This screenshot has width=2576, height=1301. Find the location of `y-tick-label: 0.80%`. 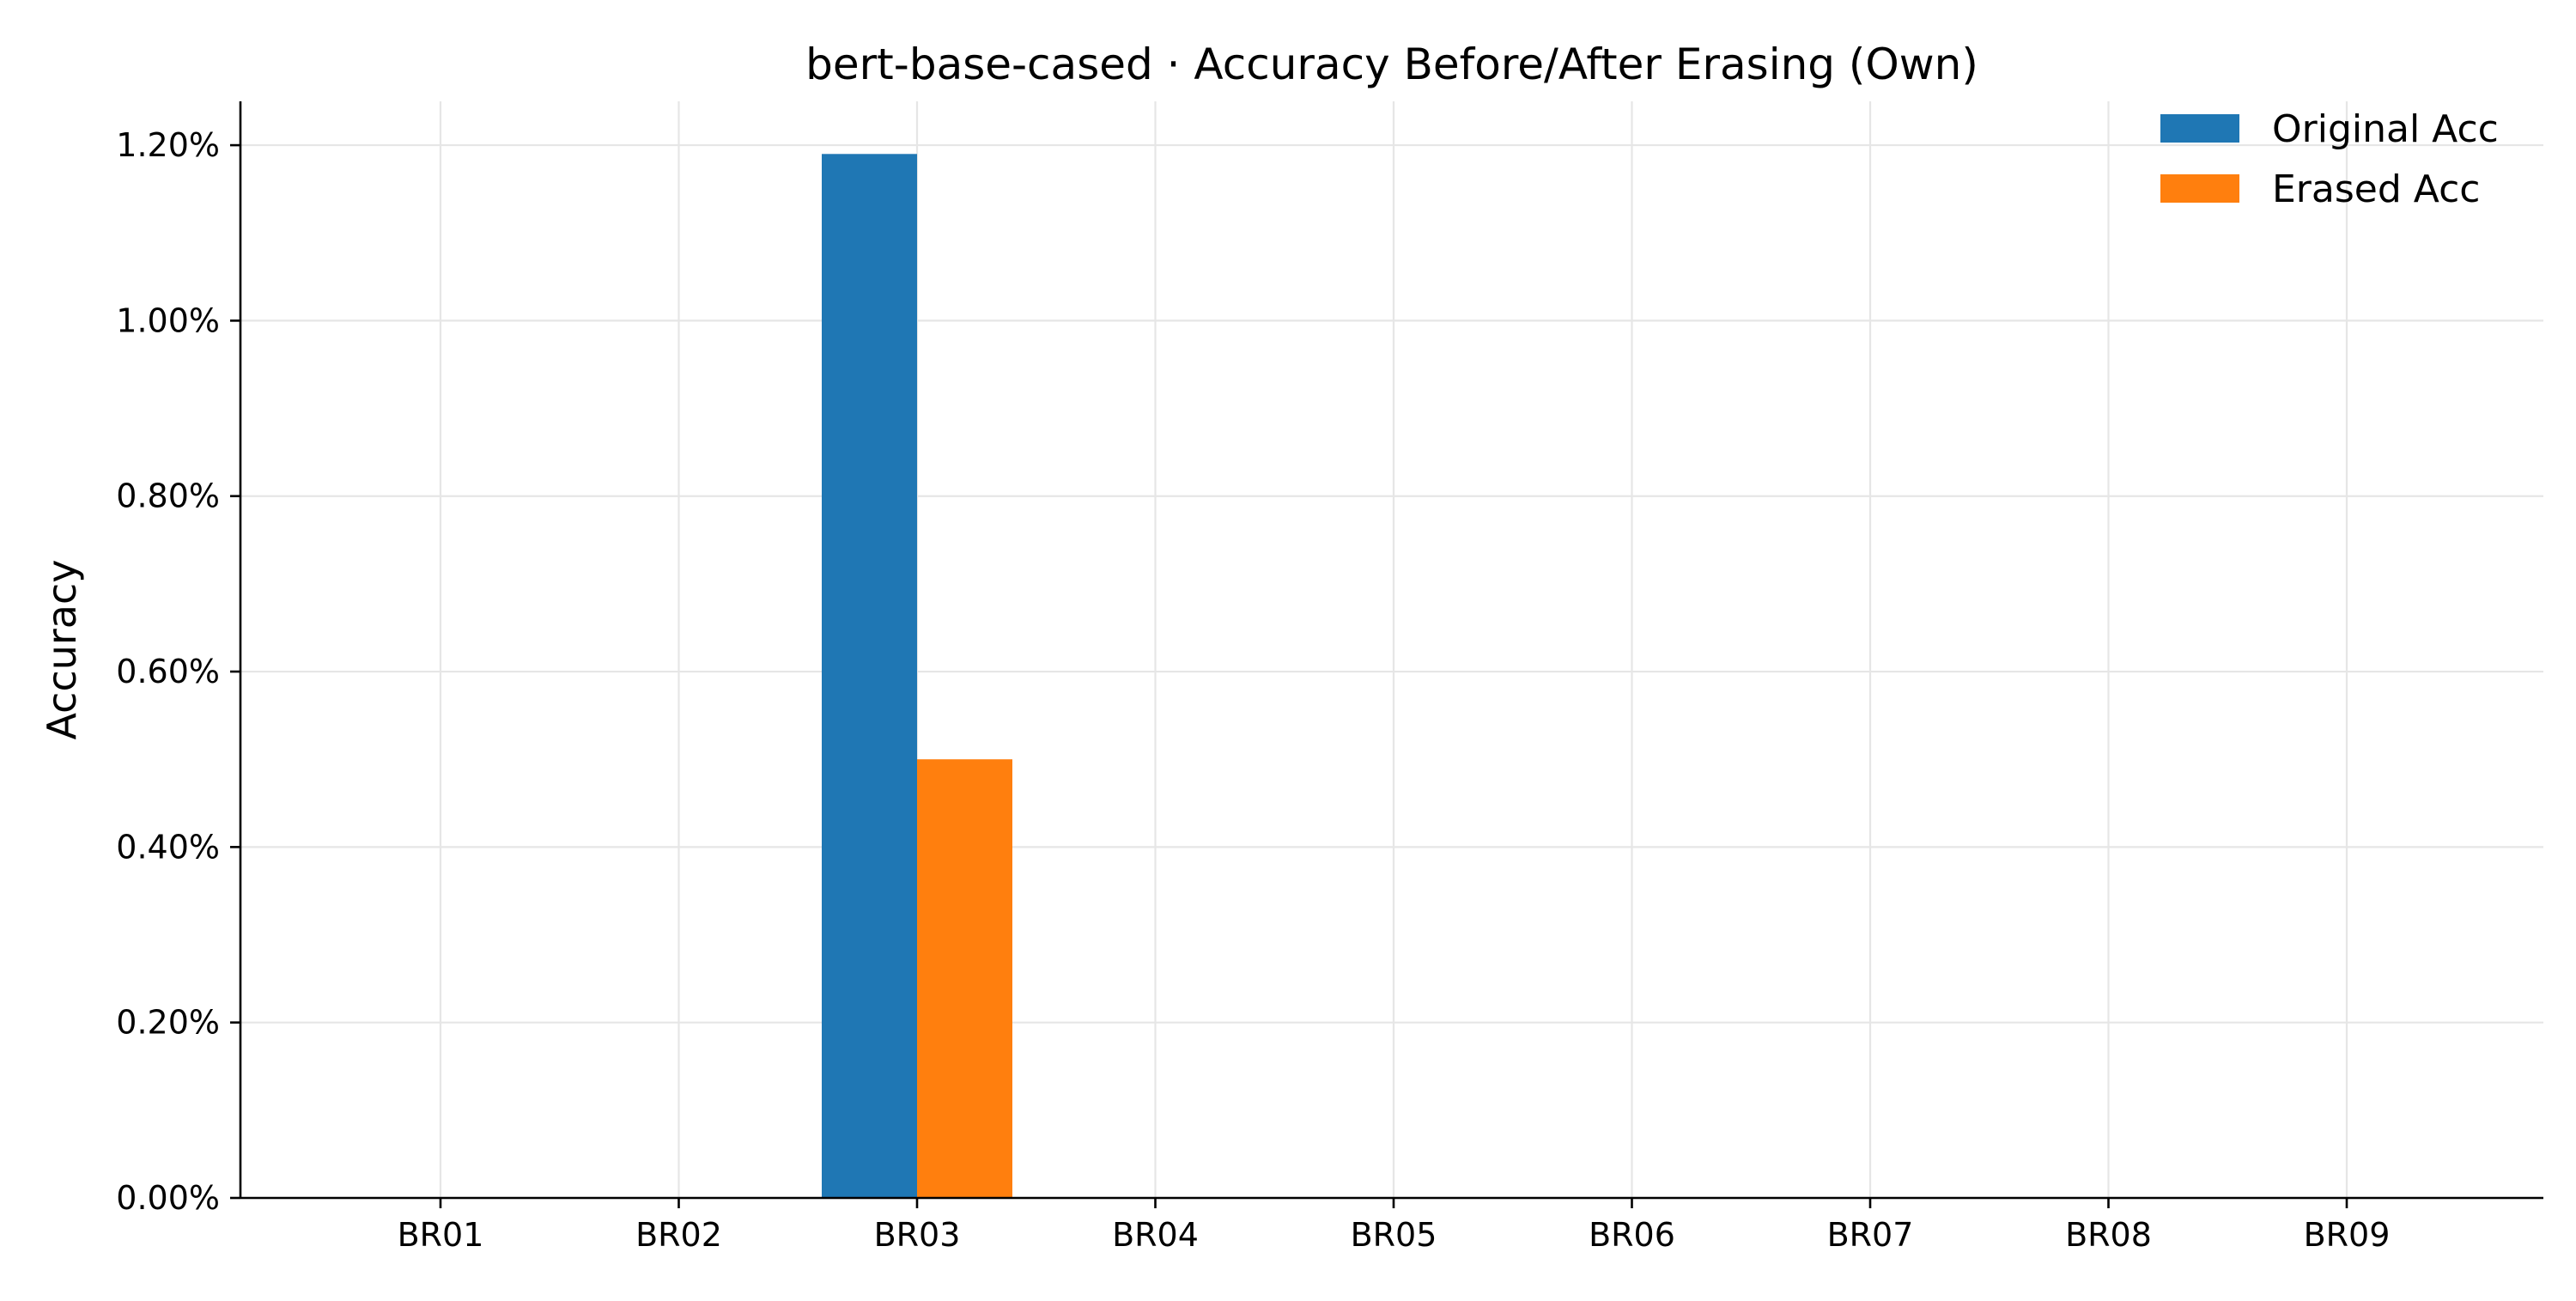

y-tick-label: 0.80% is located at coordinates (168, 496).